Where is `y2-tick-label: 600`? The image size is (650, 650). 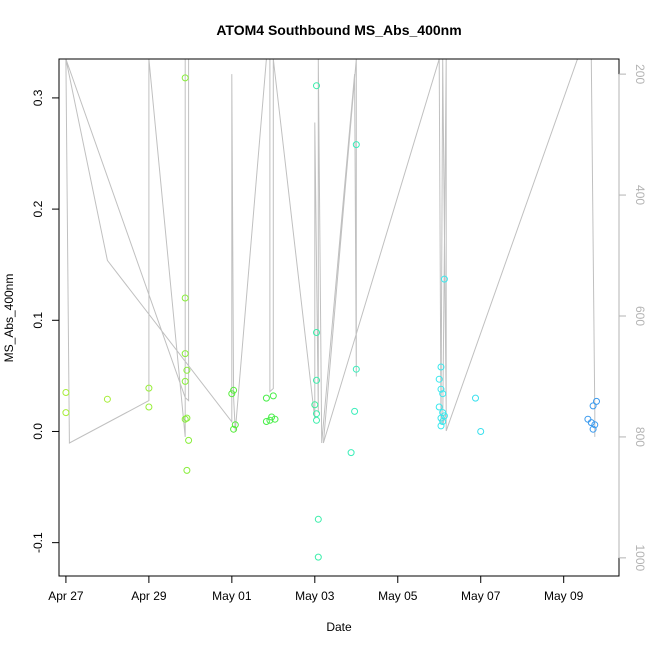 y2-tick-label: 600 is located at coordinates (640, 316).